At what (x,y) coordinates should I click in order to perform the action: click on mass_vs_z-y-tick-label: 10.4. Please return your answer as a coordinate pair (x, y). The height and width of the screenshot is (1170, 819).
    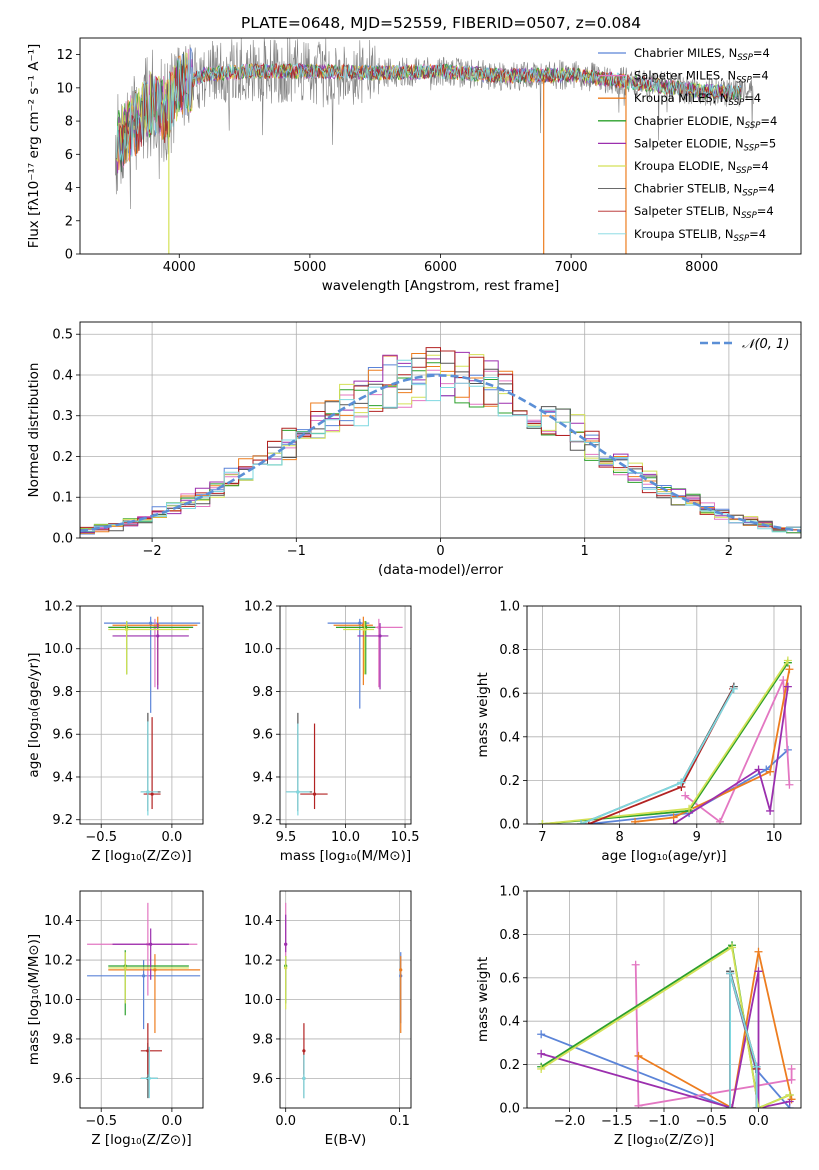
    Looking at the image, I should click on (58, 921).